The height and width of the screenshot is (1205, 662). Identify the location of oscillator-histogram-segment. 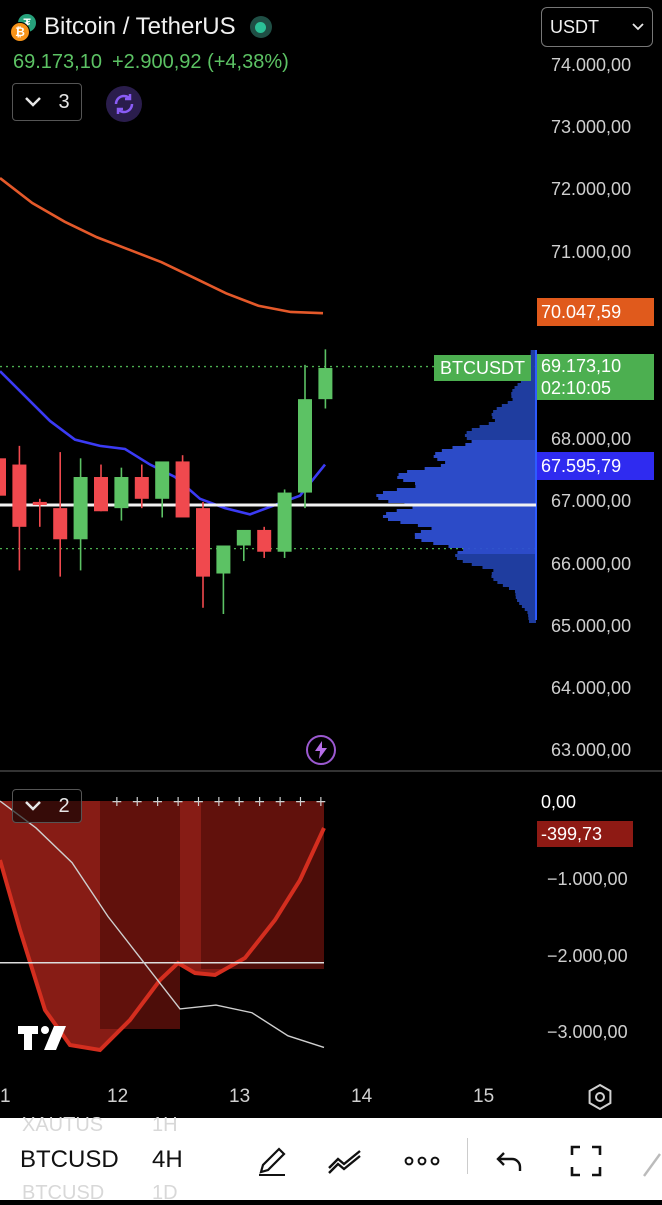
(140, 915).